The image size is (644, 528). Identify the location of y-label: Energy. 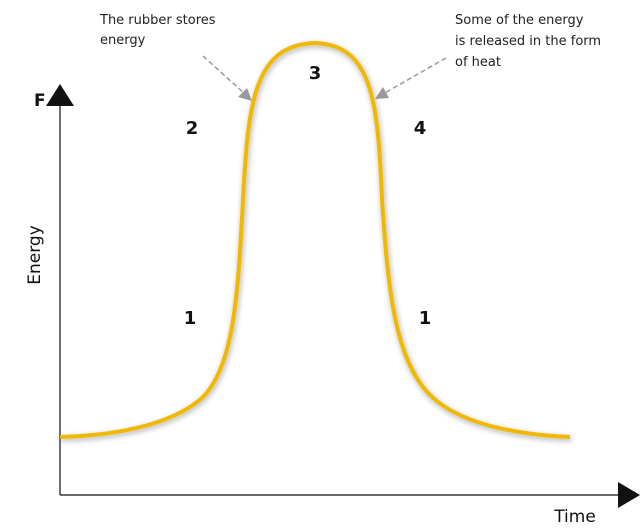
(35, 255).